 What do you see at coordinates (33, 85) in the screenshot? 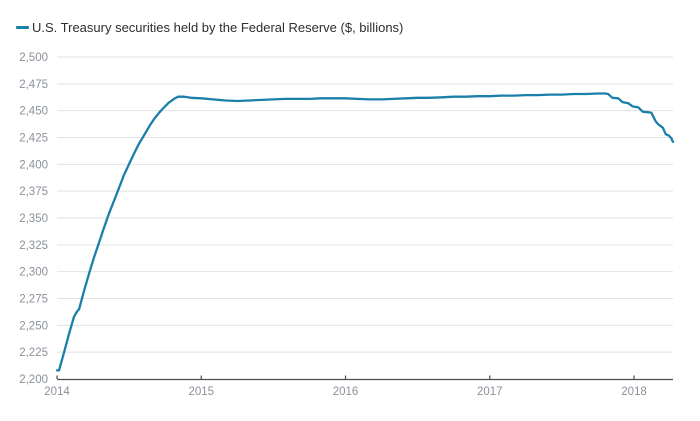
I see `y-tick-label: 2,475` at bounding box center [33, 85].